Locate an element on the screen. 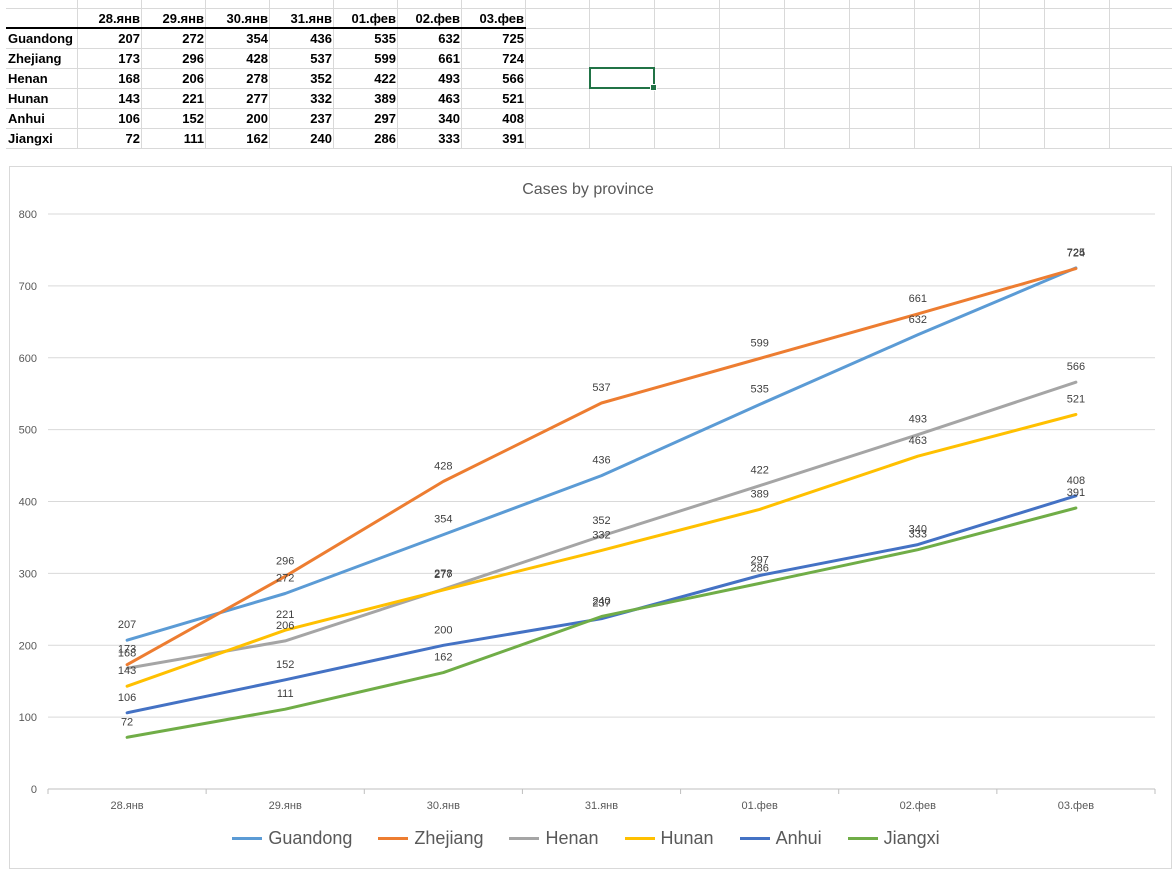 This screenshot has height=870, width=1172. table-cell: 286 is located at coordinates (385, 138).